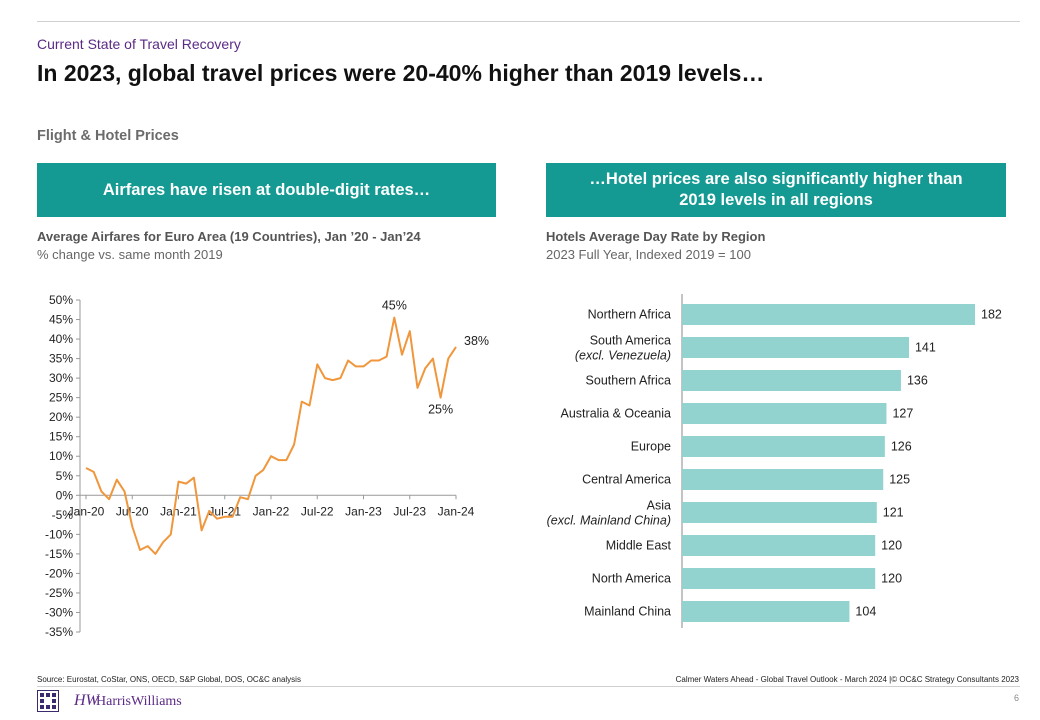 The image size is (1040, 720). Describe the element at coordinates (48, 701) in the screenshot. I see `harris-williams-grid-icon` at that location.